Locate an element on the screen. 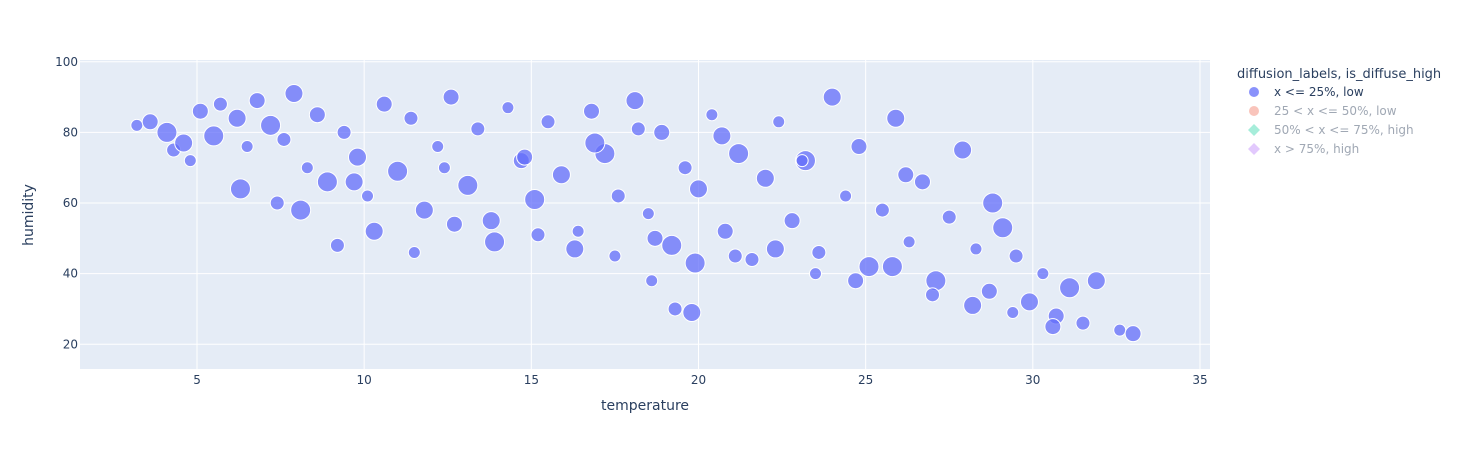 The width and height of the screenshot is (1477, 450). legend-item: 50% < x <= 75%, high is located at coordinates (1331, 130).